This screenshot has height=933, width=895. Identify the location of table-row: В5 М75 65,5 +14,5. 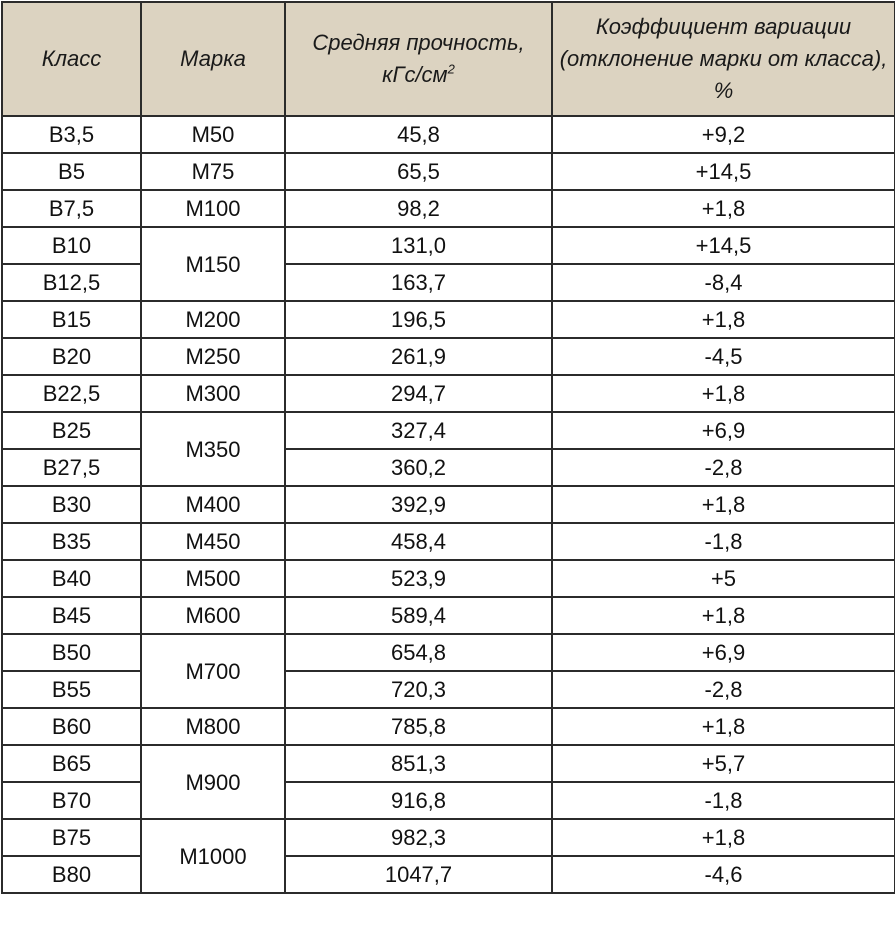
(448, 171).